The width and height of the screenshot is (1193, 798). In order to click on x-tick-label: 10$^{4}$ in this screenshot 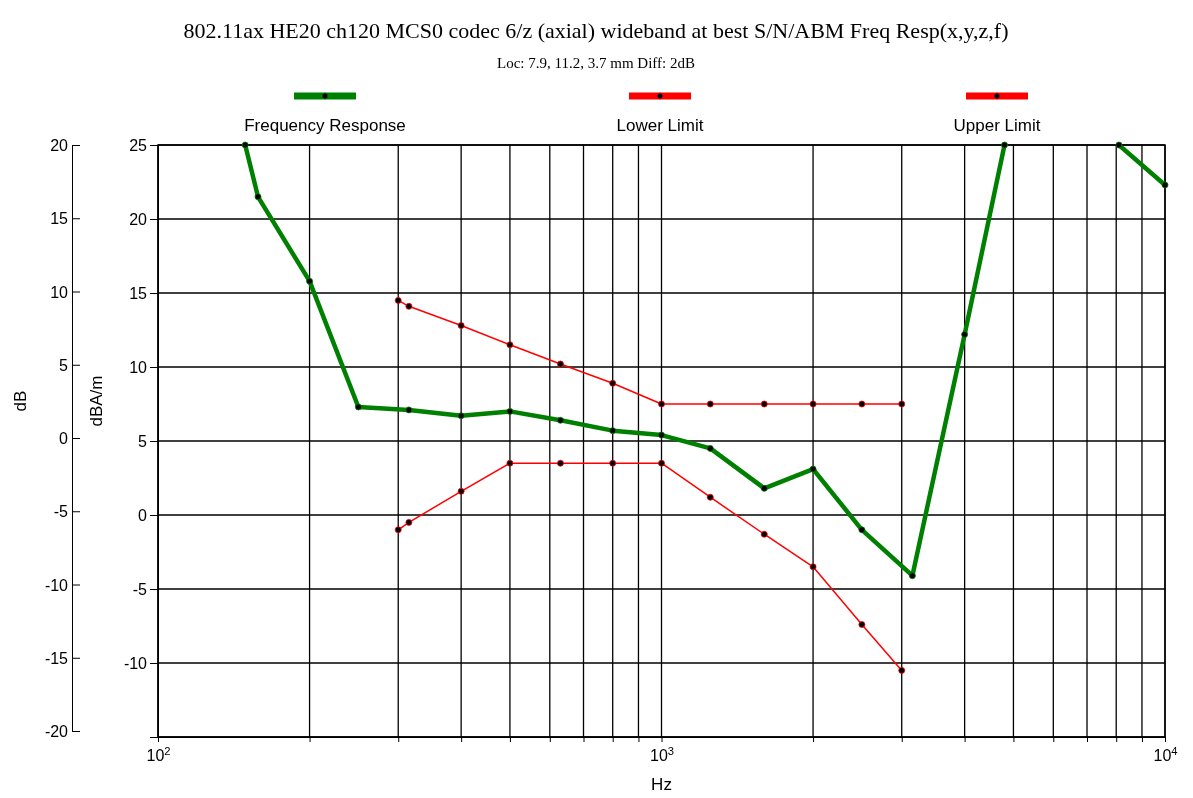, I will do `click(1165, 754)`.